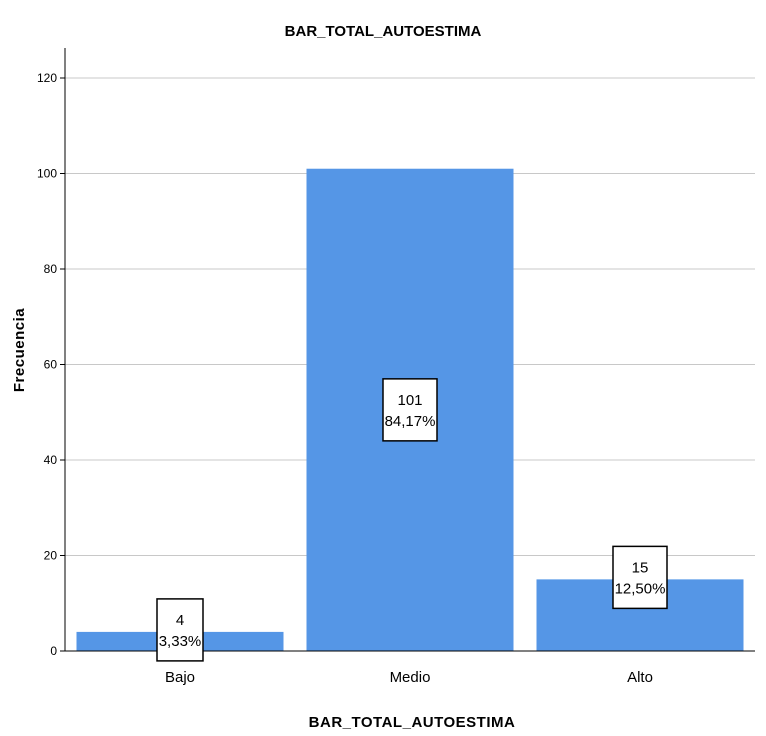 The height and width of the screenshot is (736, 766). I want to click on y-axis-ticks: 0 20 40 60 80 100 120, so click(51, 364).